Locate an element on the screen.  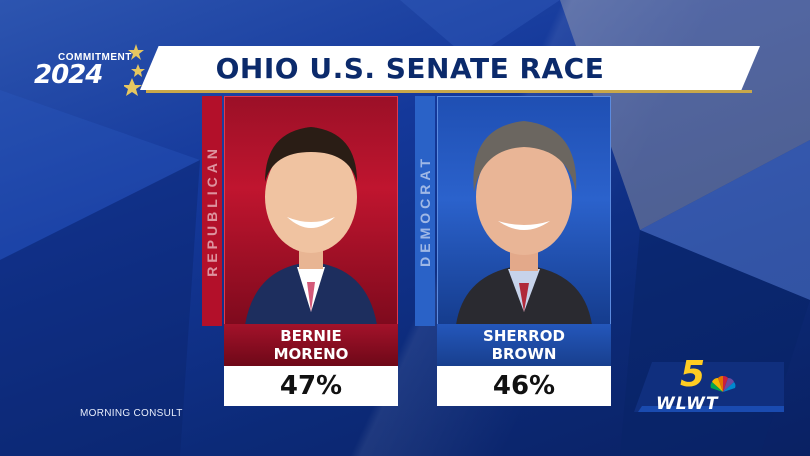
candidate-last-name: MORENO is located at coordinates (311, 354).